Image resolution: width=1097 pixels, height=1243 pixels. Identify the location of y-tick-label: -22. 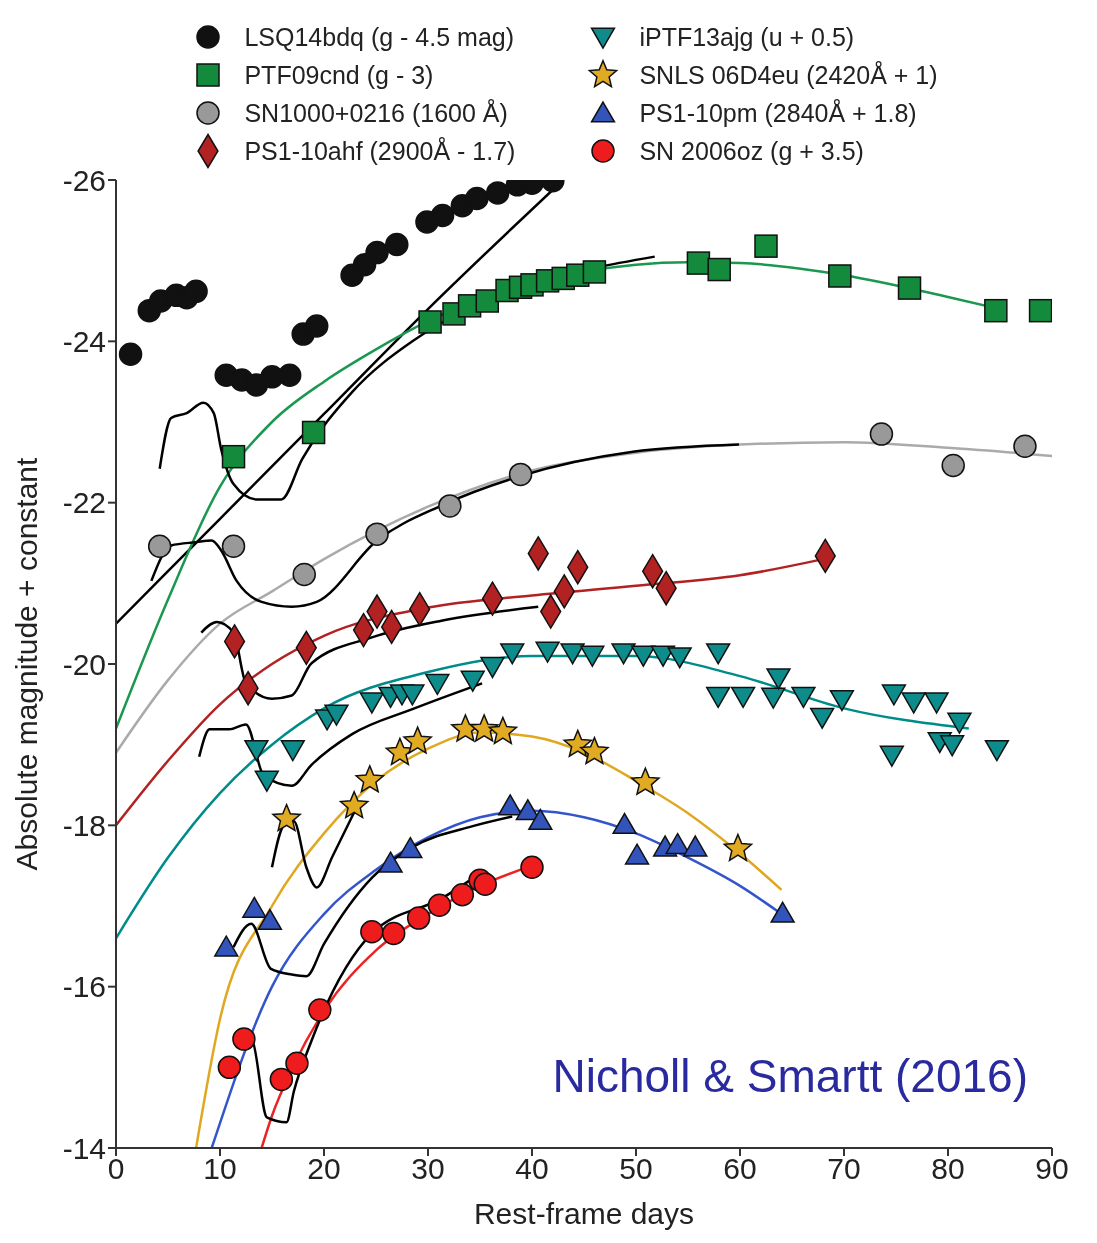
(84, 503).